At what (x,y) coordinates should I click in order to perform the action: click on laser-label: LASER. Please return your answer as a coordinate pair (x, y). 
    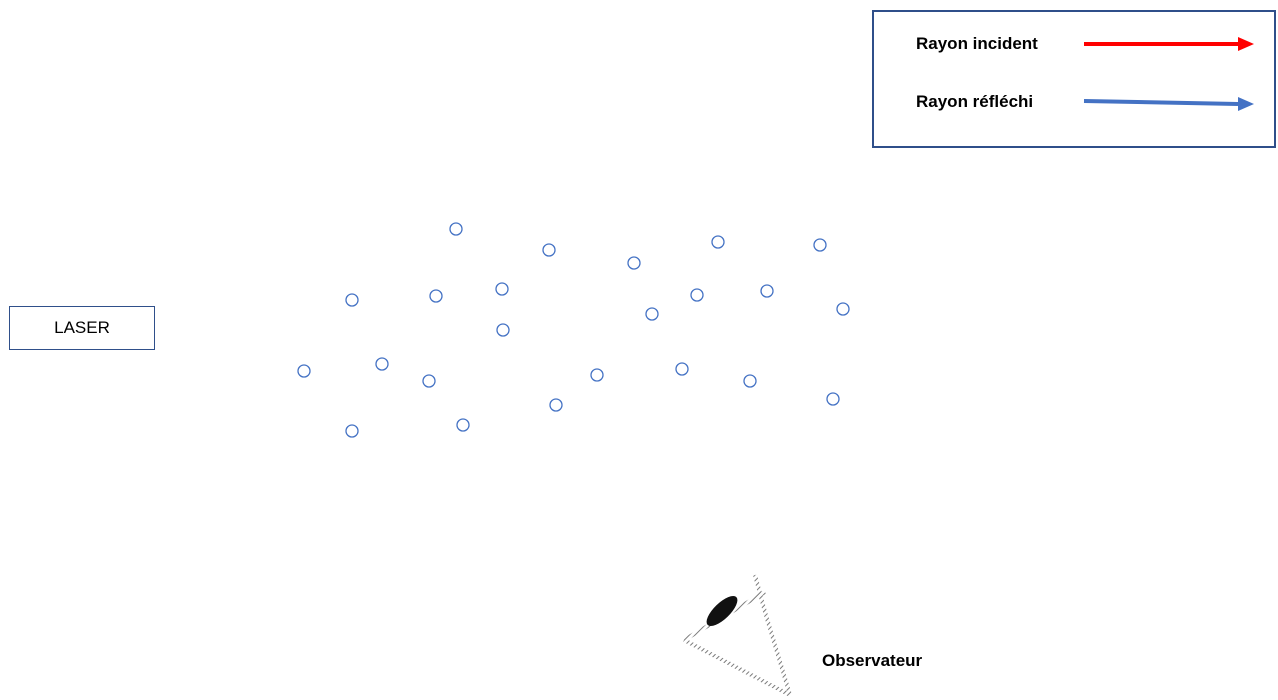
    Looking at the image, I should click on (82, 327).